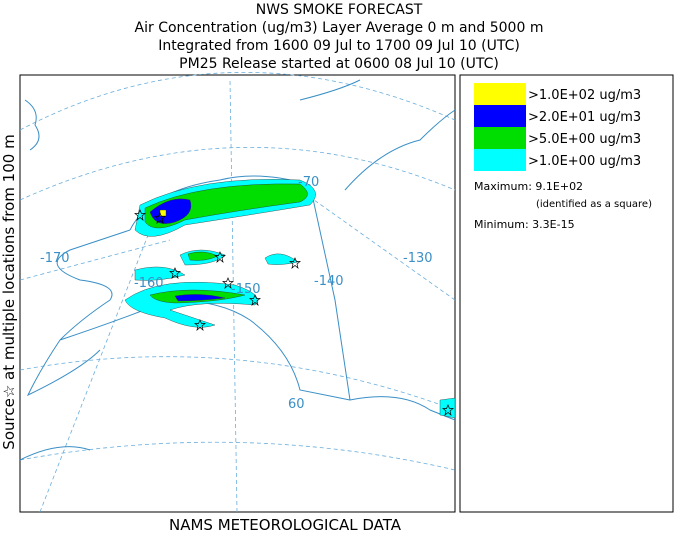 The image size is (678, 536). Describe the element at coordinates (308, 182) in the screenshot. I see `map-label: -70` at that location.